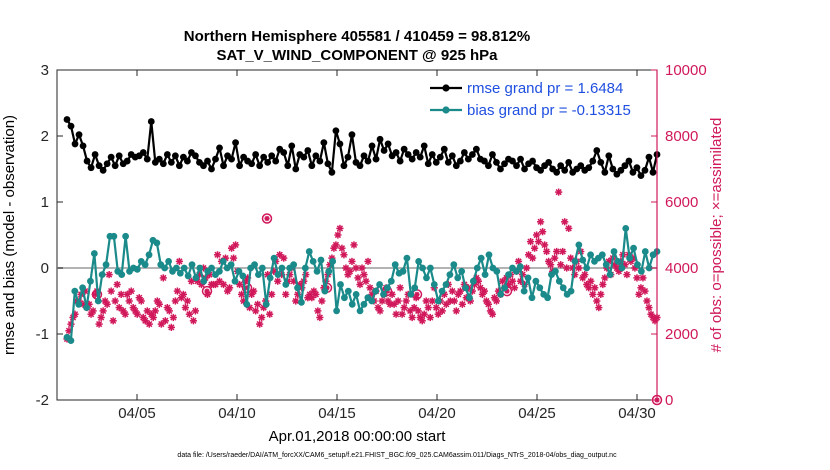 This screenshot has height=470, width=830. What do you see at coordinates (716, 235) in the screenshot?
I see `y-axis-right-label: # of obs: o=possible; ×=assimilated` at bounding box center [716, 235].